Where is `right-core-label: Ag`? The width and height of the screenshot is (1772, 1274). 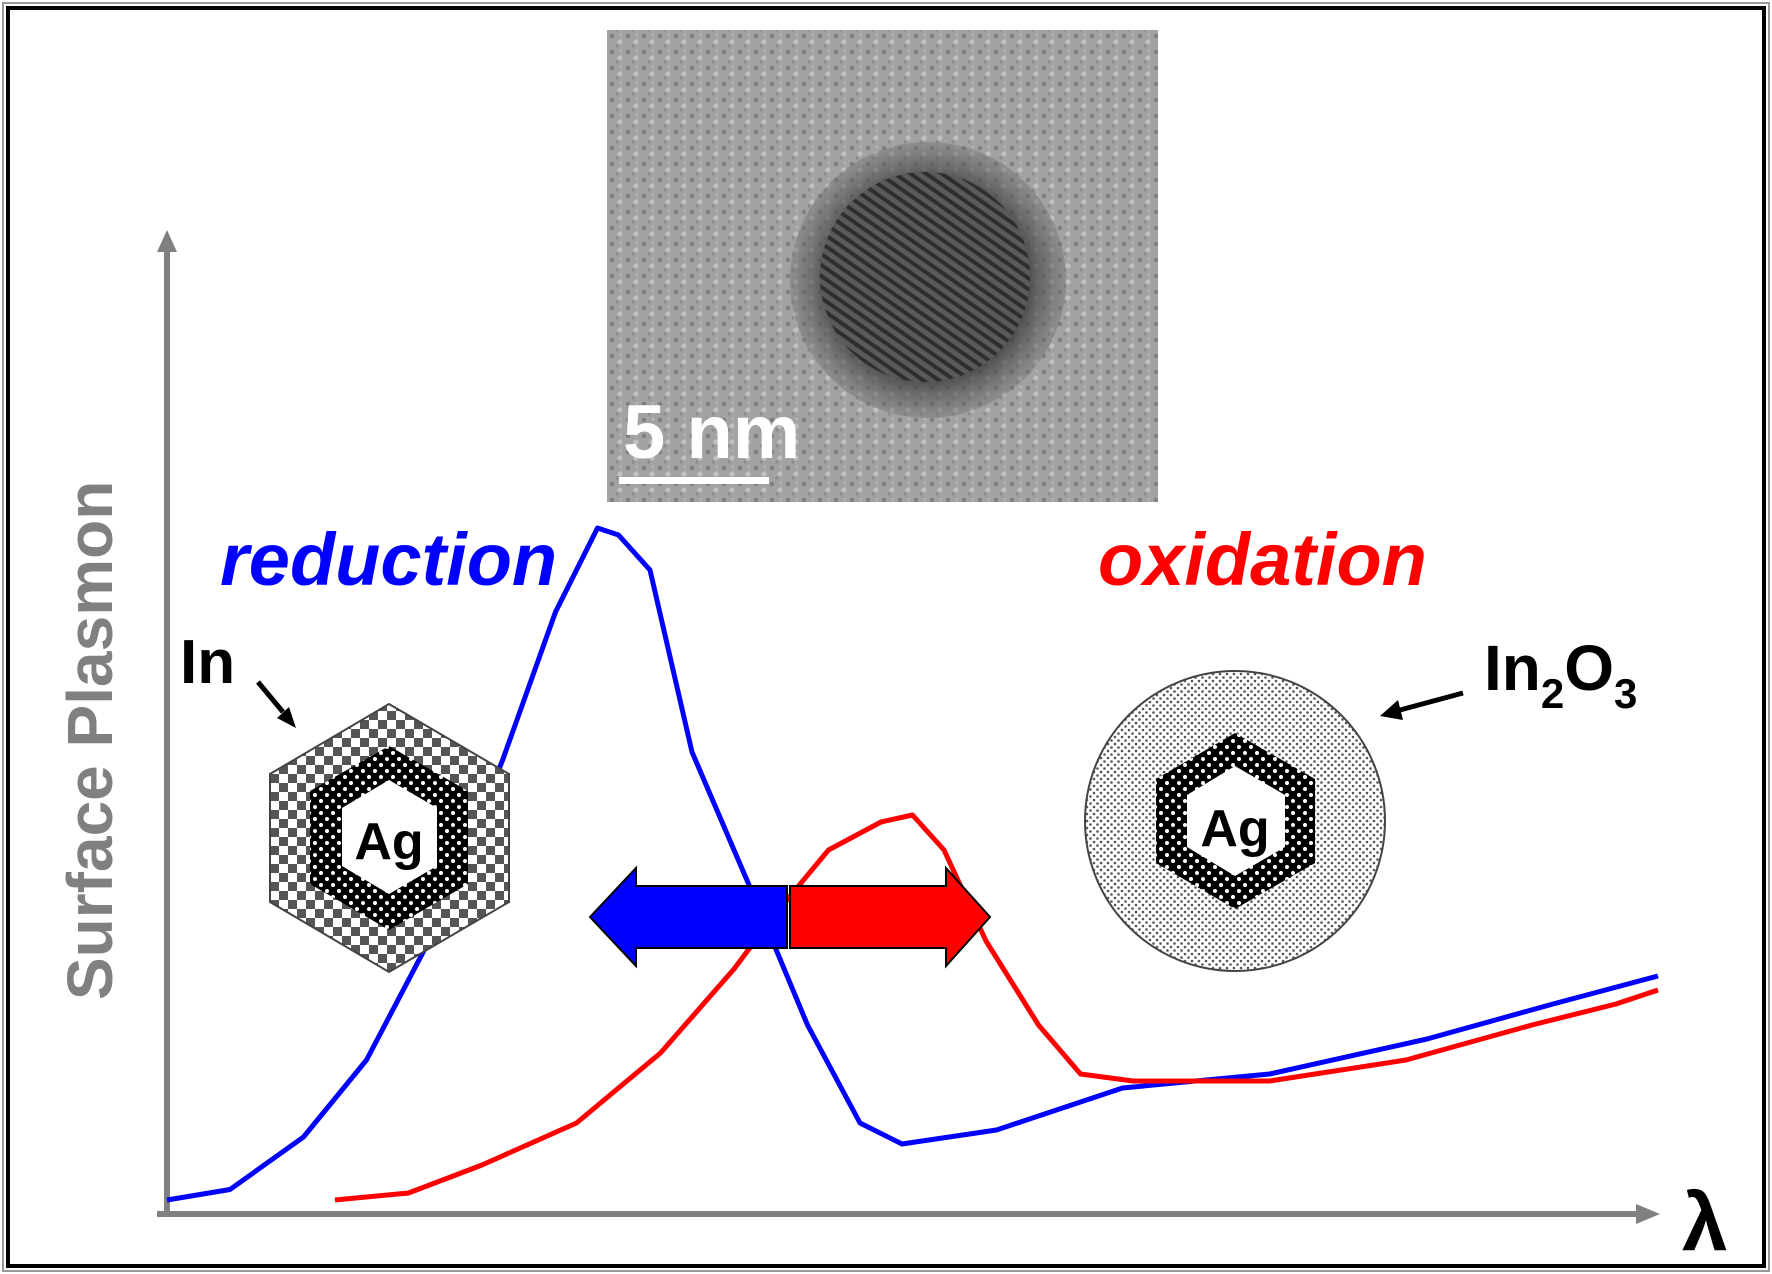
right-core-label: Ag is located at coordinates (1234, 829).